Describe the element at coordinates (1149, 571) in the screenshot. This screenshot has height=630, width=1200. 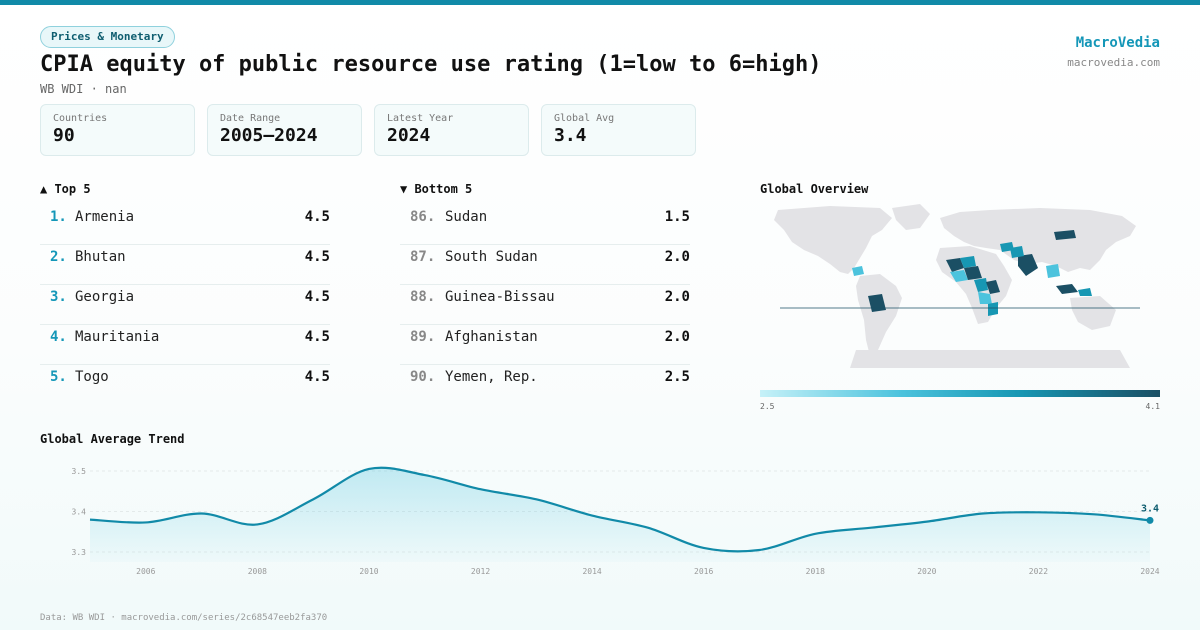
I see `x-tick-label: 2024` at that location.